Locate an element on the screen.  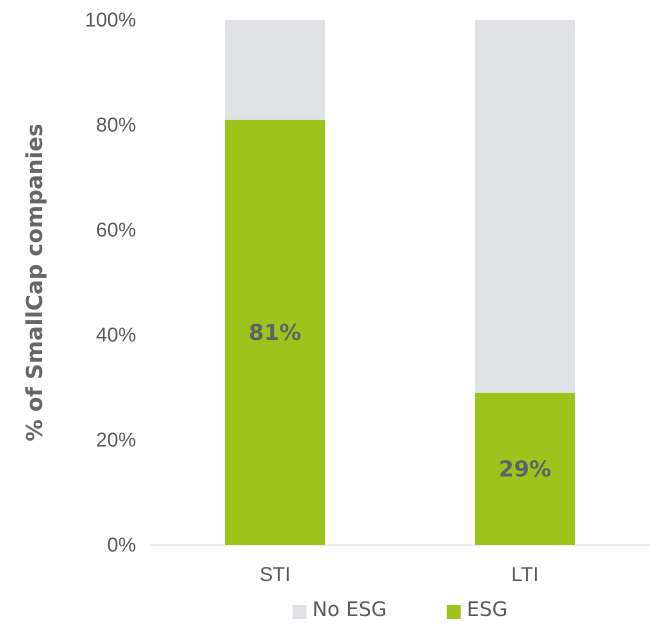
legend-label: ESG is located at coordinates (487, 609).